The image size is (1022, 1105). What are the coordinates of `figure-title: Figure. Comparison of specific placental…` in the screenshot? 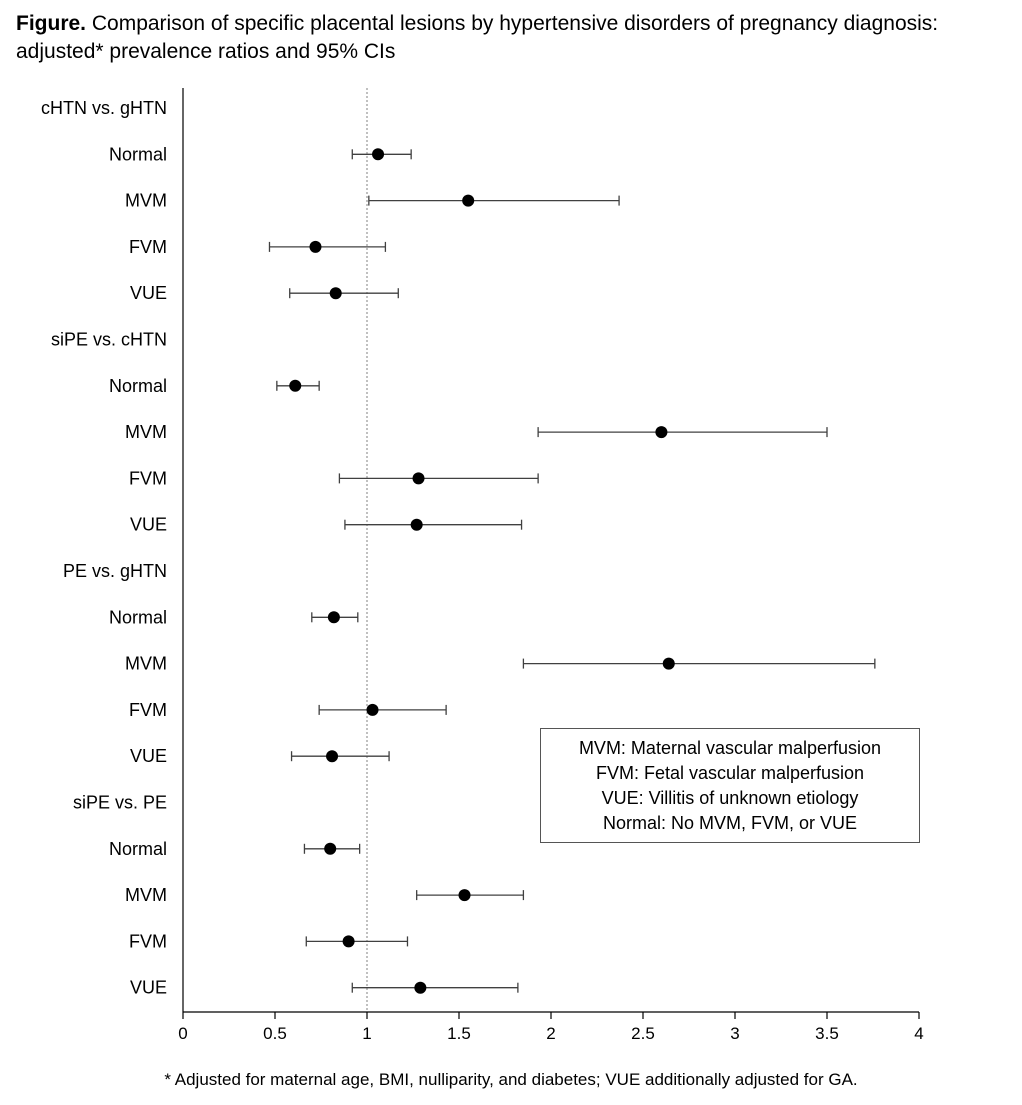 It's located at (511, 38).